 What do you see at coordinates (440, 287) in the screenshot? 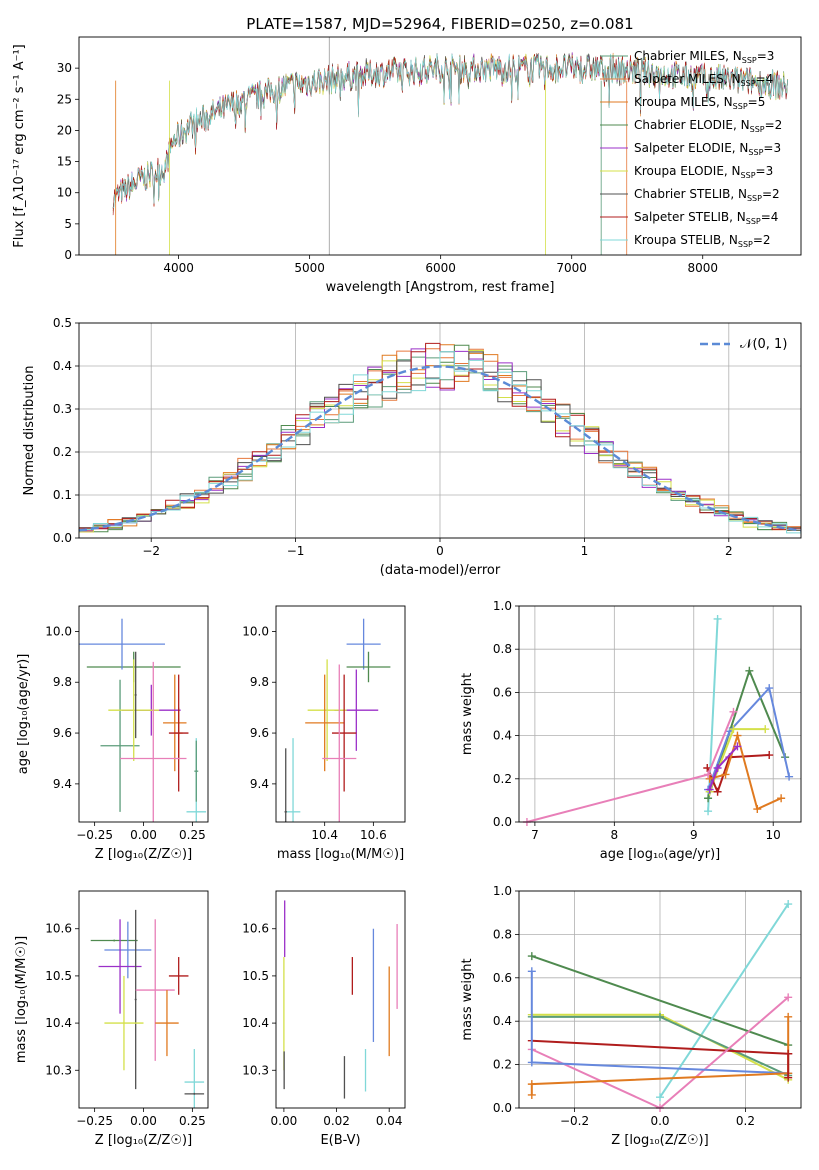
I see `x-axis-label: wavelength [Angstrom, rest frame]` at bounding box center [440, 287].